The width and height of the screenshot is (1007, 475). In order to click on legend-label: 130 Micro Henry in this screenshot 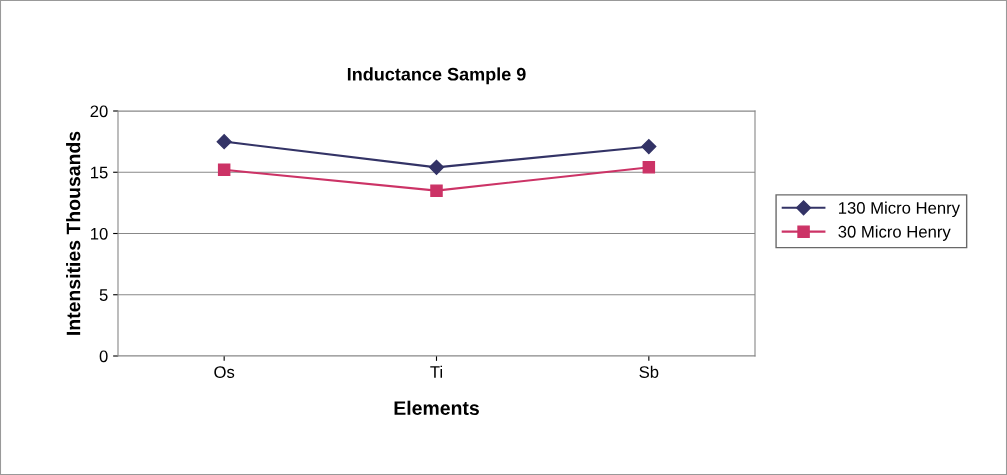, I will do `click(899, 209)`.